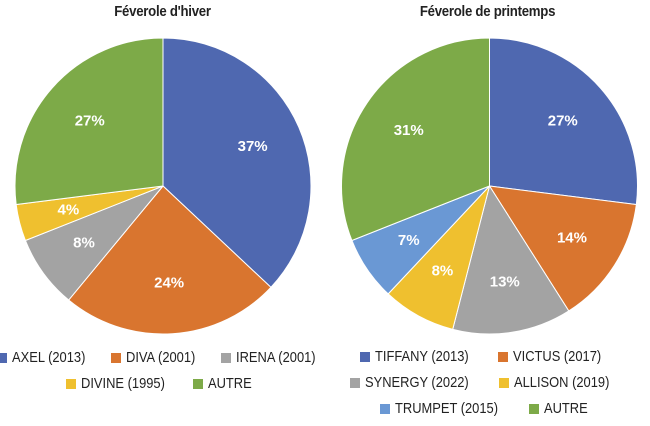  I want to click on legend-label: TIFFANY (2013), so click(421, 356).